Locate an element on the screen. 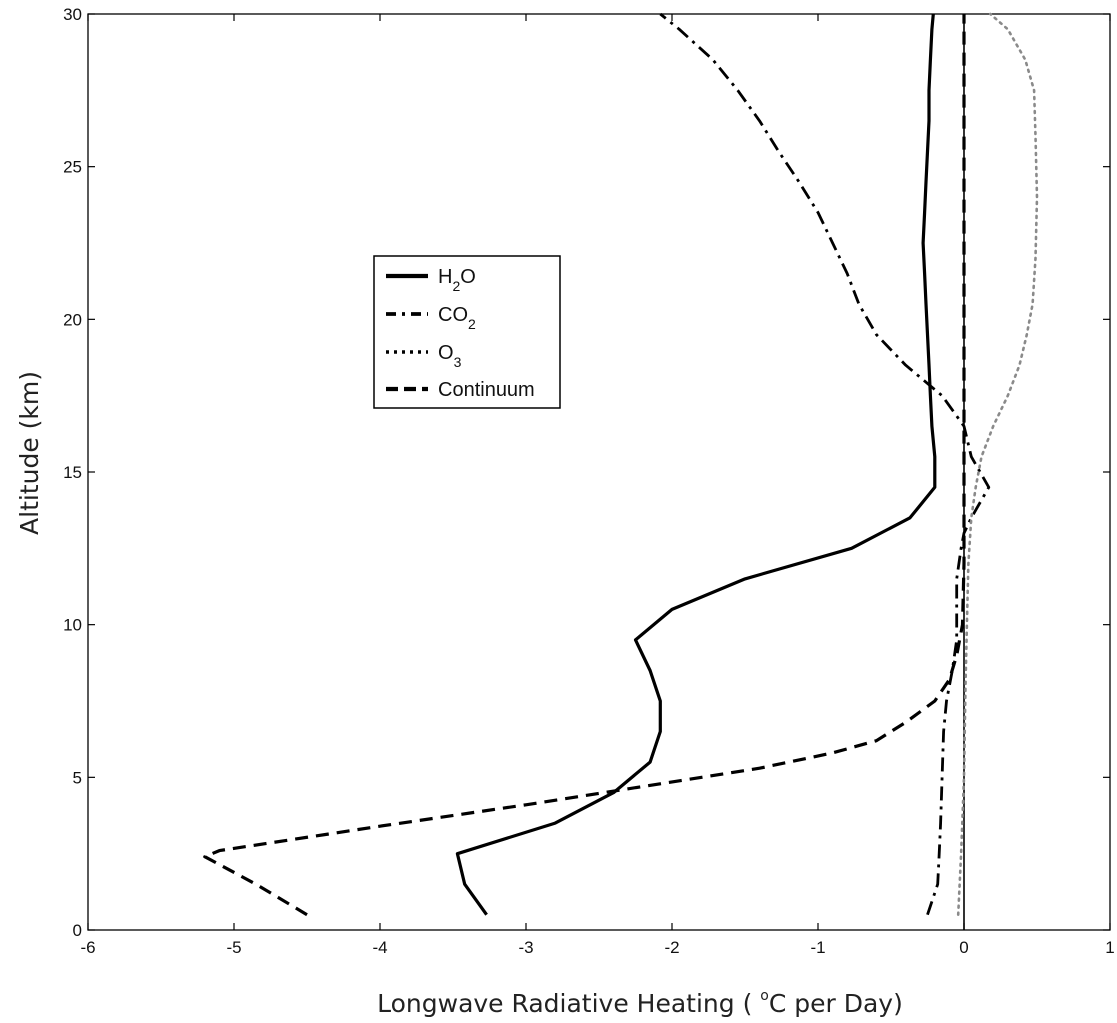 This screenshot has width=1117, height=1023. x-tick-label: -1 is located at coordinates (817, 947).